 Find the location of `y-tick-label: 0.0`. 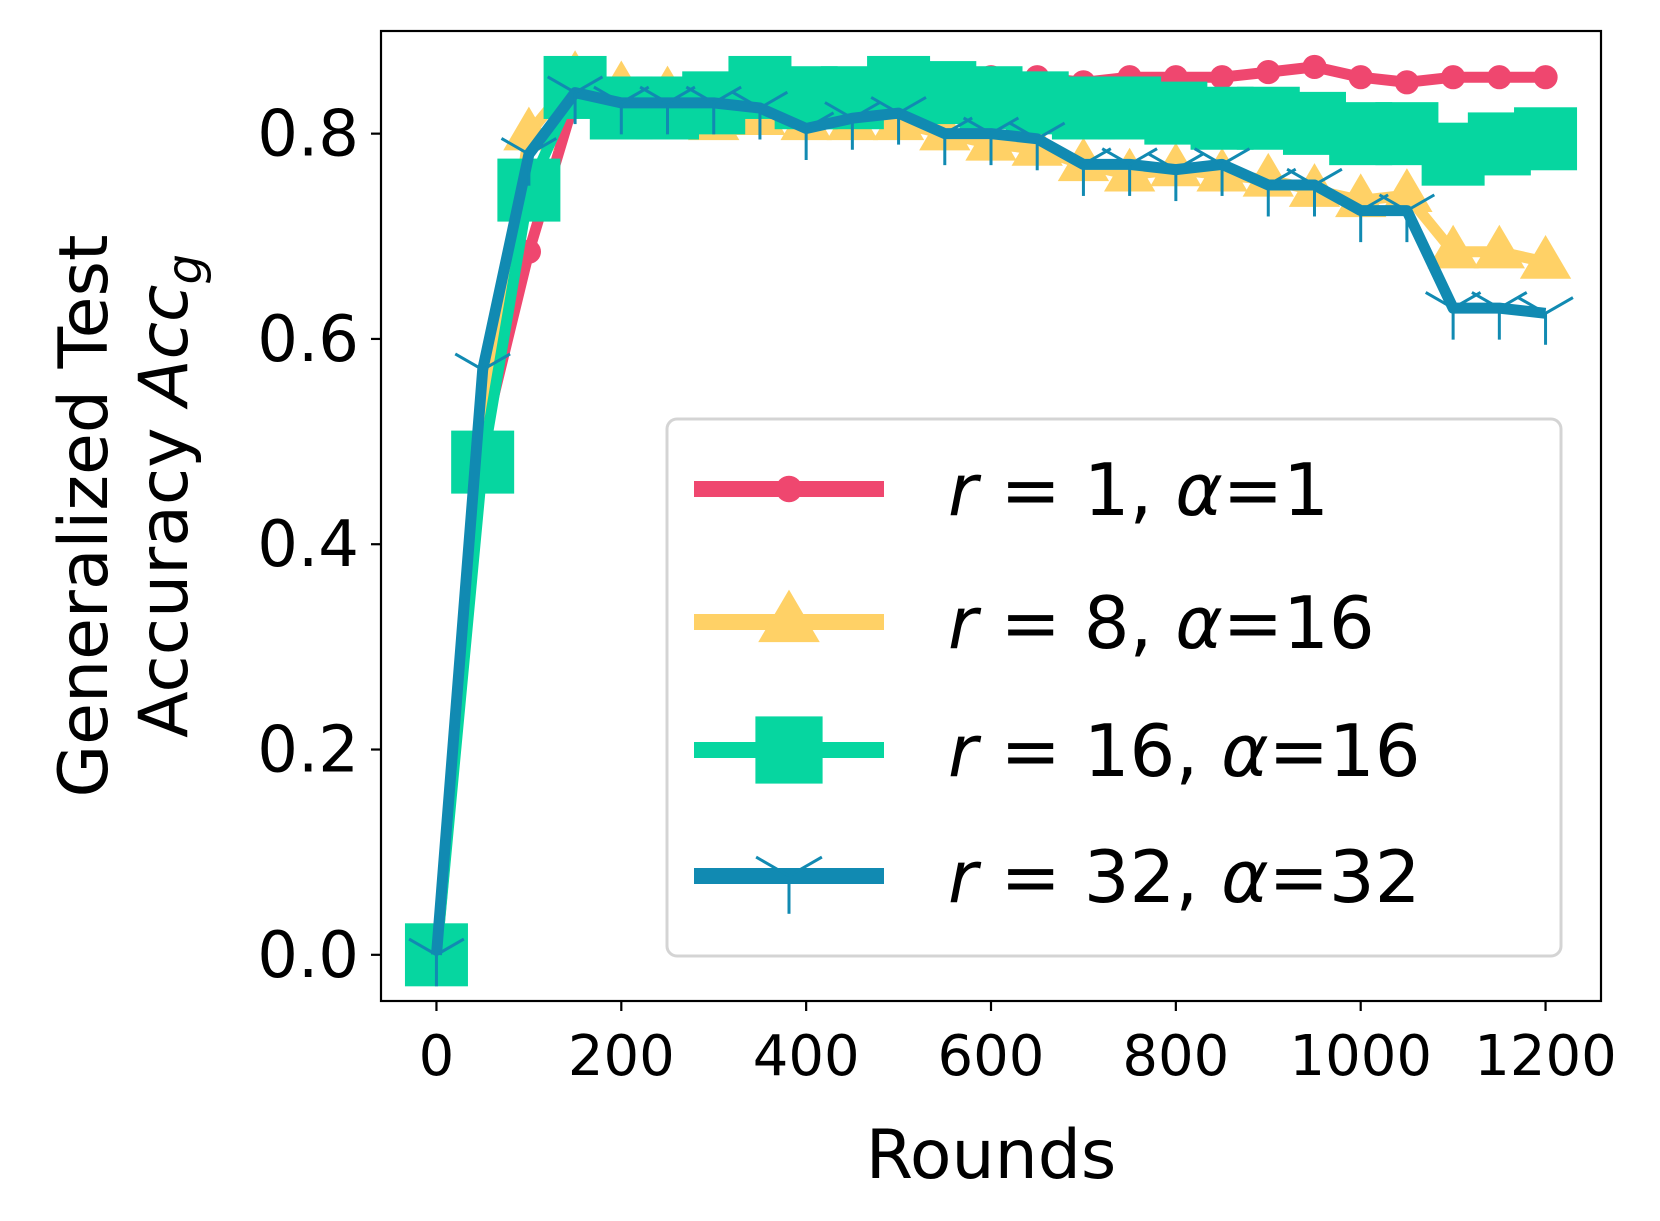

y-tick-label: 0.0 is located at coordinates (308, 956).